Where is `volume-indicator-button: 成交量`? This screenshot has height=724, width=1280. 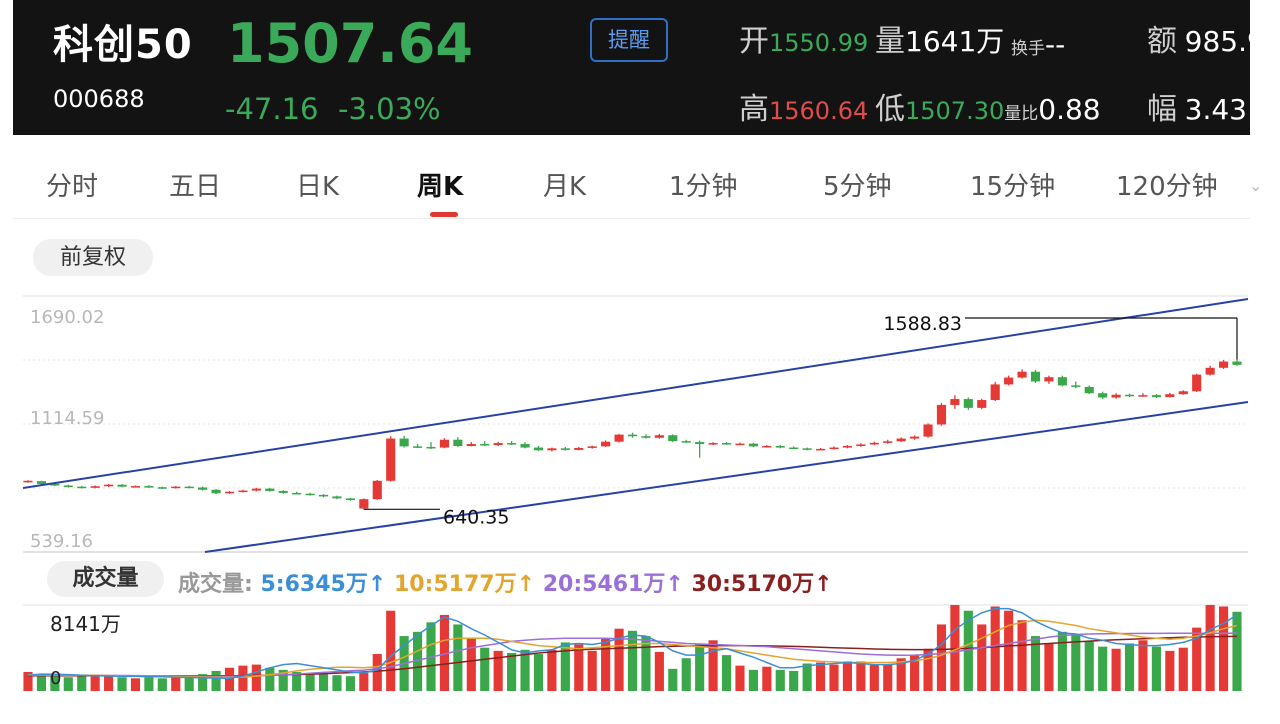 volume-indicator-button: 成交量 is located at coordinates (105, 579).